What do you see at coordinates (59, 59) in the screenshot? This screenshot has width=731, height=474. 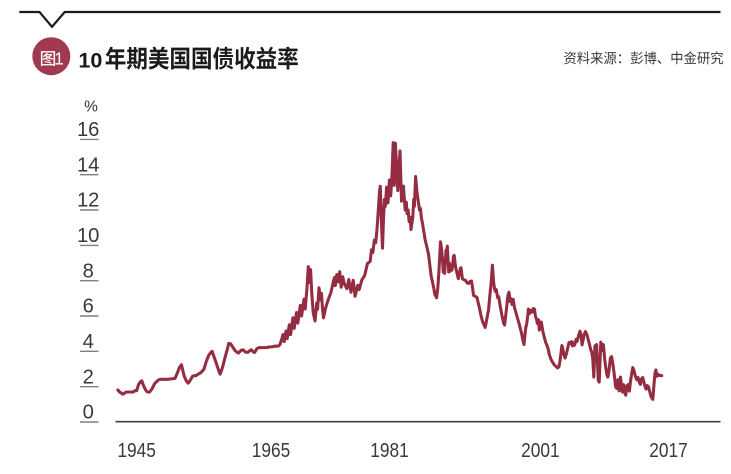 I see `svg-text: 1` at bounding box center [59, 59].